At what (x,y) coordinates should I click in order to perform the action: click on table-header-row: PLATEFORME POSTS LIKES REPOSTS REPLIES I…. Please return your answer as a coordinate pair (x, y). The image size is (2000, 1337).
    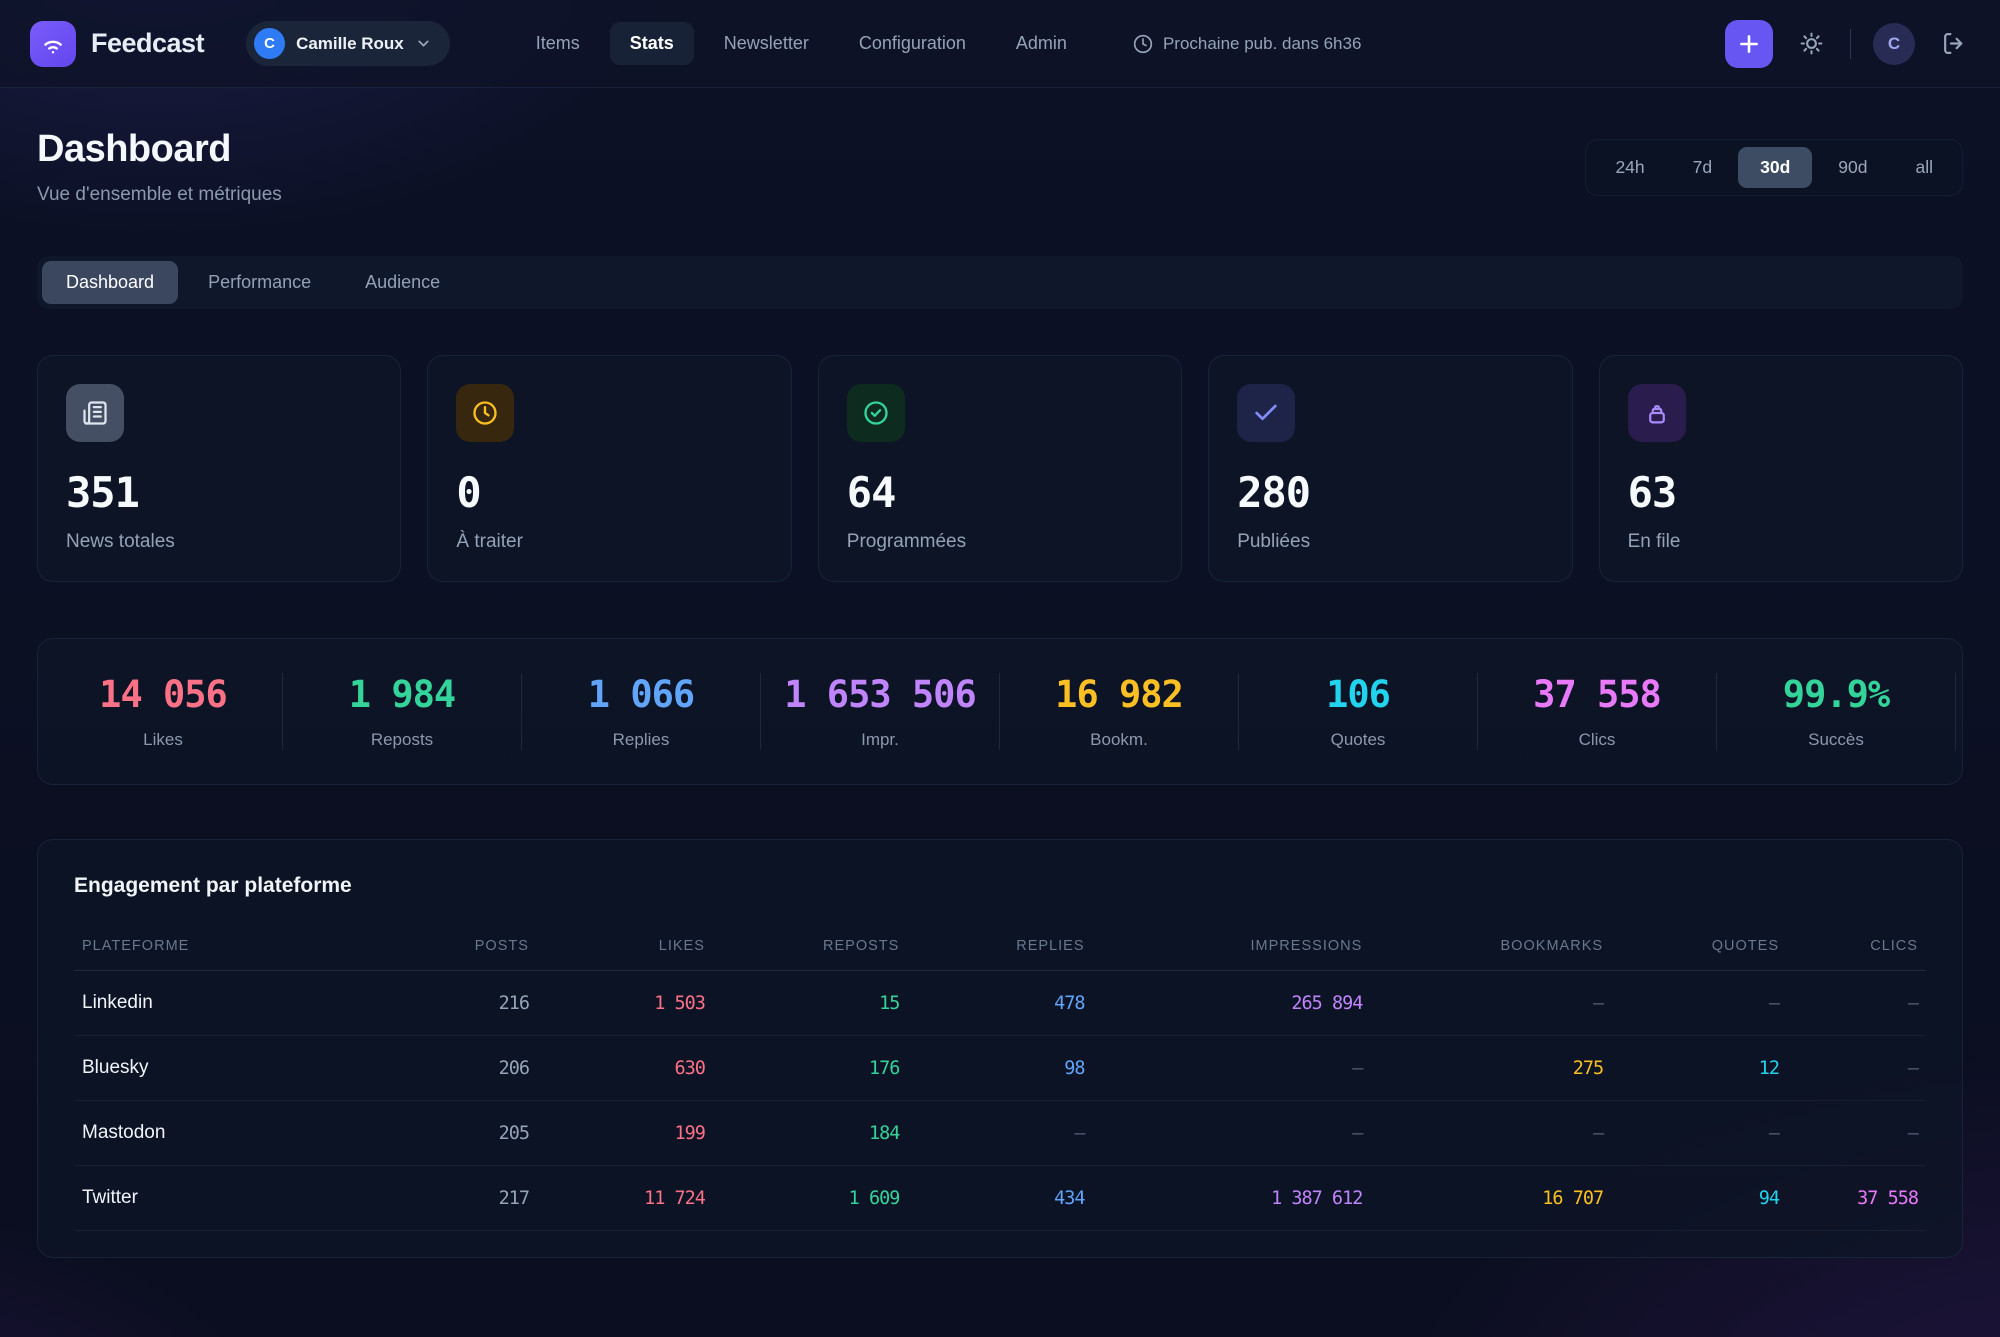
    Looking at the image, I should click on (1000, 946).